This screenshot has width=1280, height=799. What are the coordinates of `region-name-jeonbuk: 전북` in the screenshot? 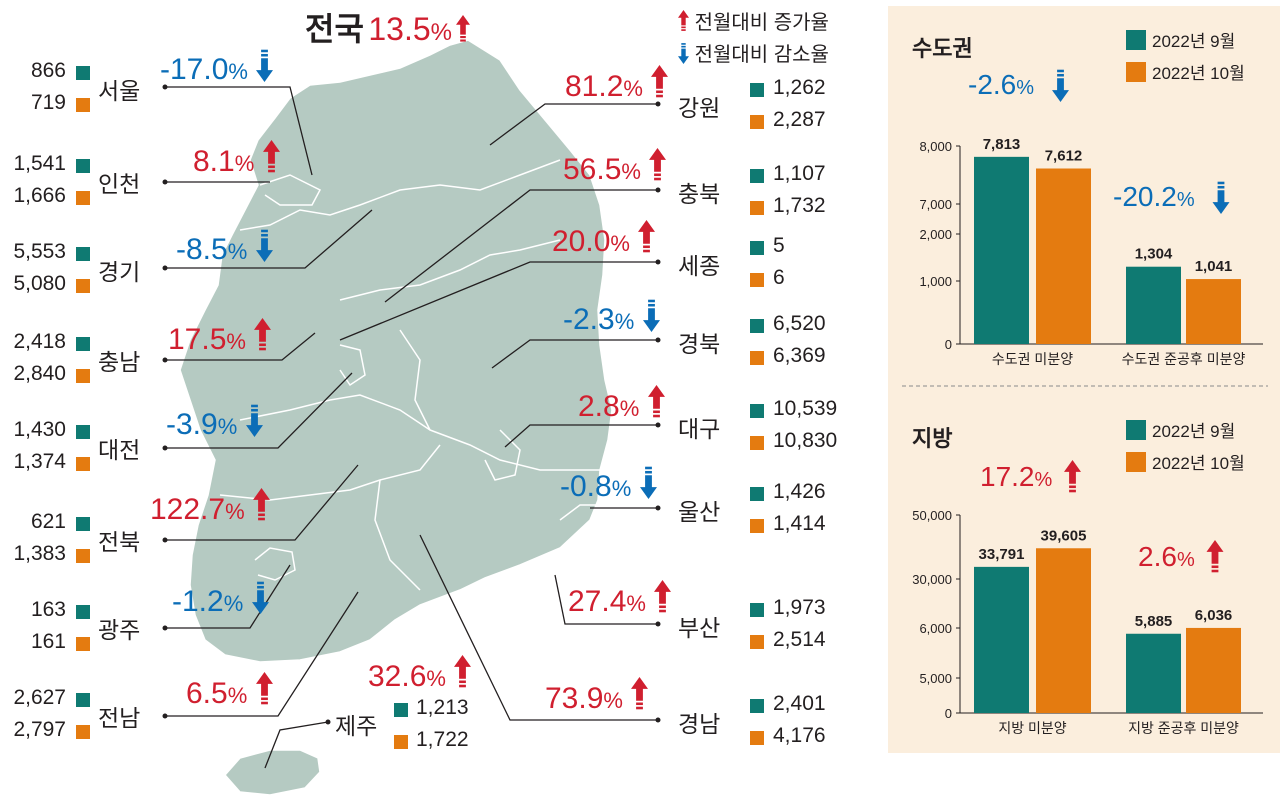 It's located at (119, 542).